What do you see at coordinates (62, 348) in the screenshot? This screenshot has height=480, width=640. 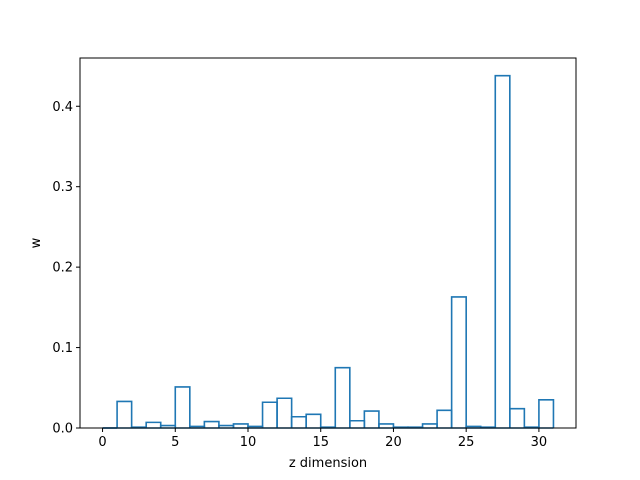 I see `y-tick-label: 0.1` at bounding box center [62, 348].